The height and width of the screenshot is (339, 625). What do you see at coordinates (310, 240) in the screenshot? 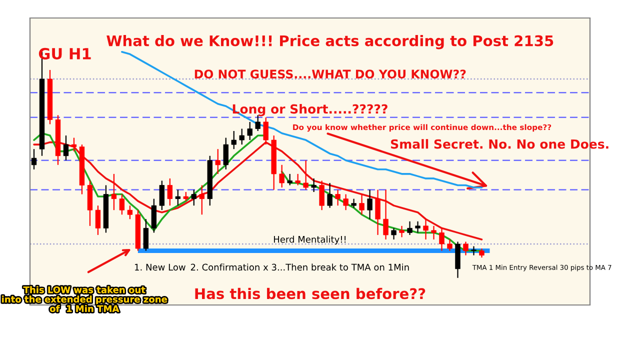
I see `annotation: Herd Mentality!!` at bounding box center [310, 240].